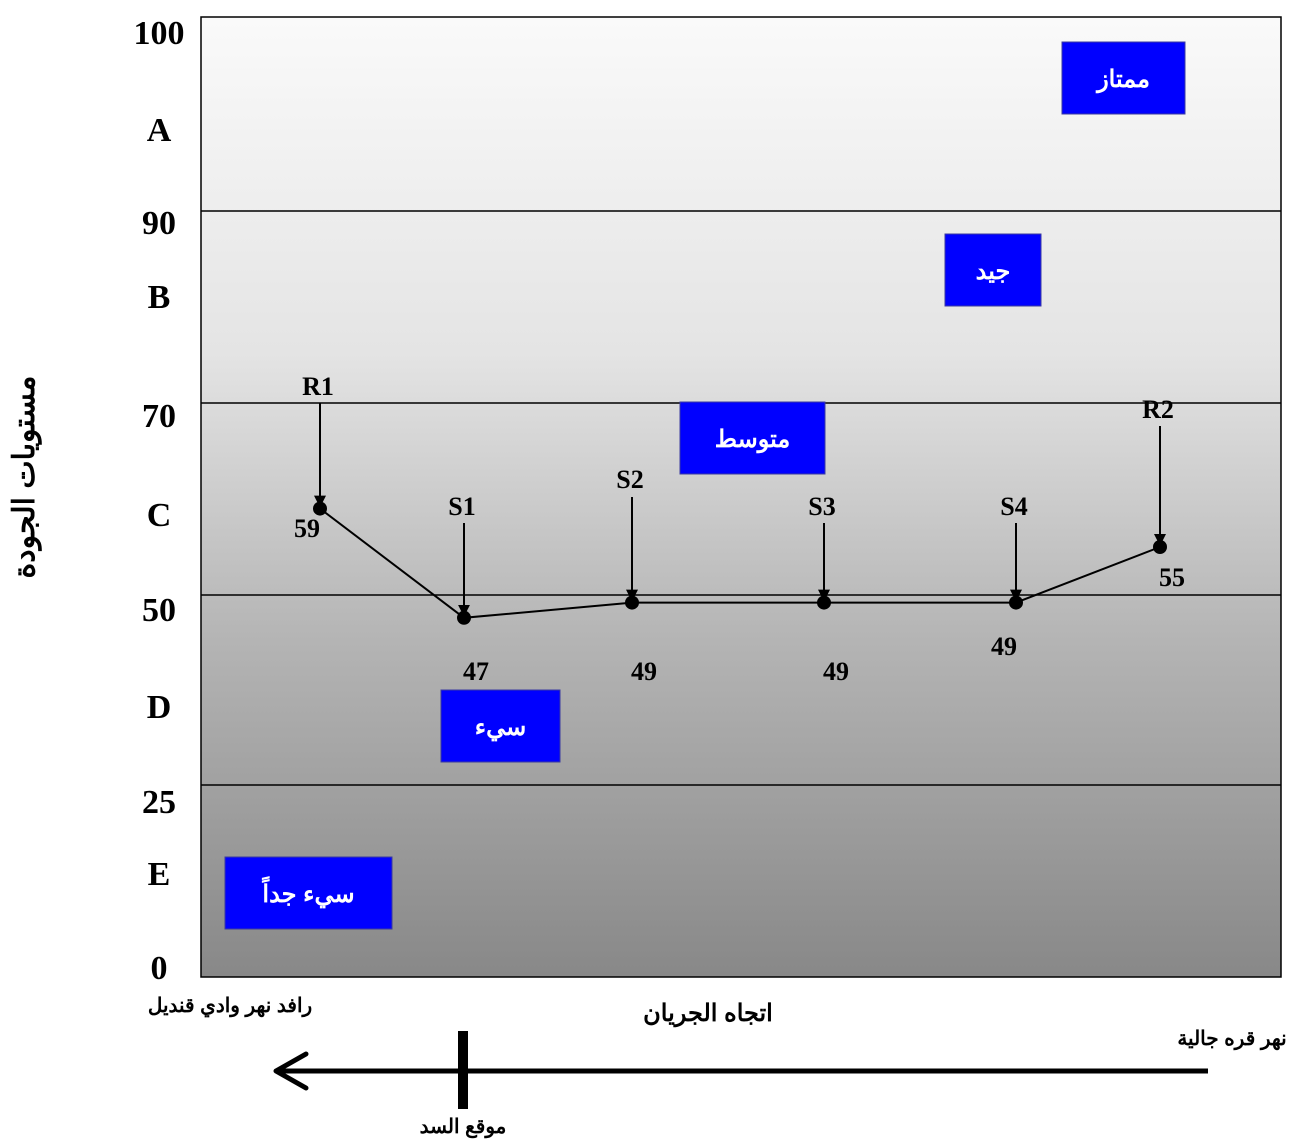 The width and height of the screenshot is (1309, 1142). I want to click on station-label: S4, so click(1013, 506).